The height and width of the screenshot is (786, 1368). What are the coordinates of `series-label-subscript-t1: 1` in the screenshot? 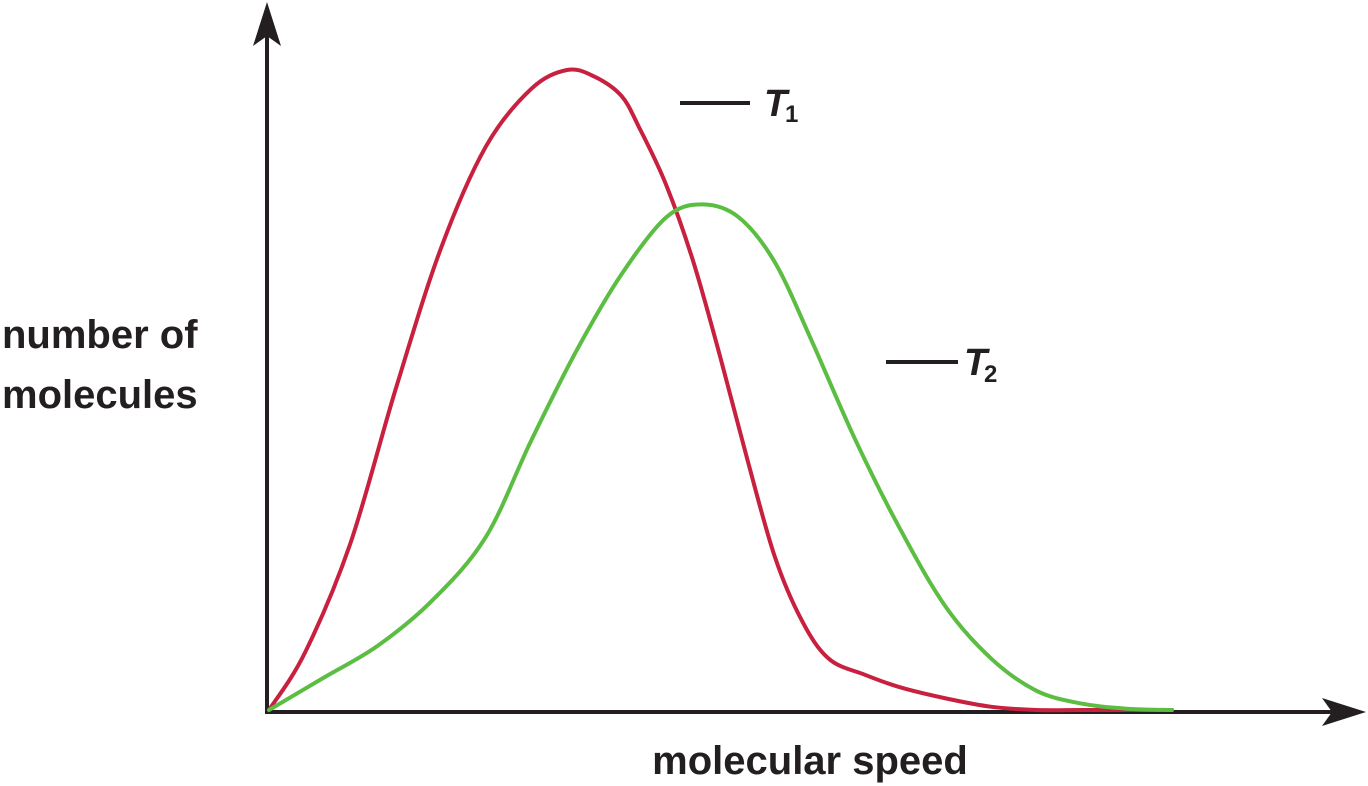 It's located at (791, 114).